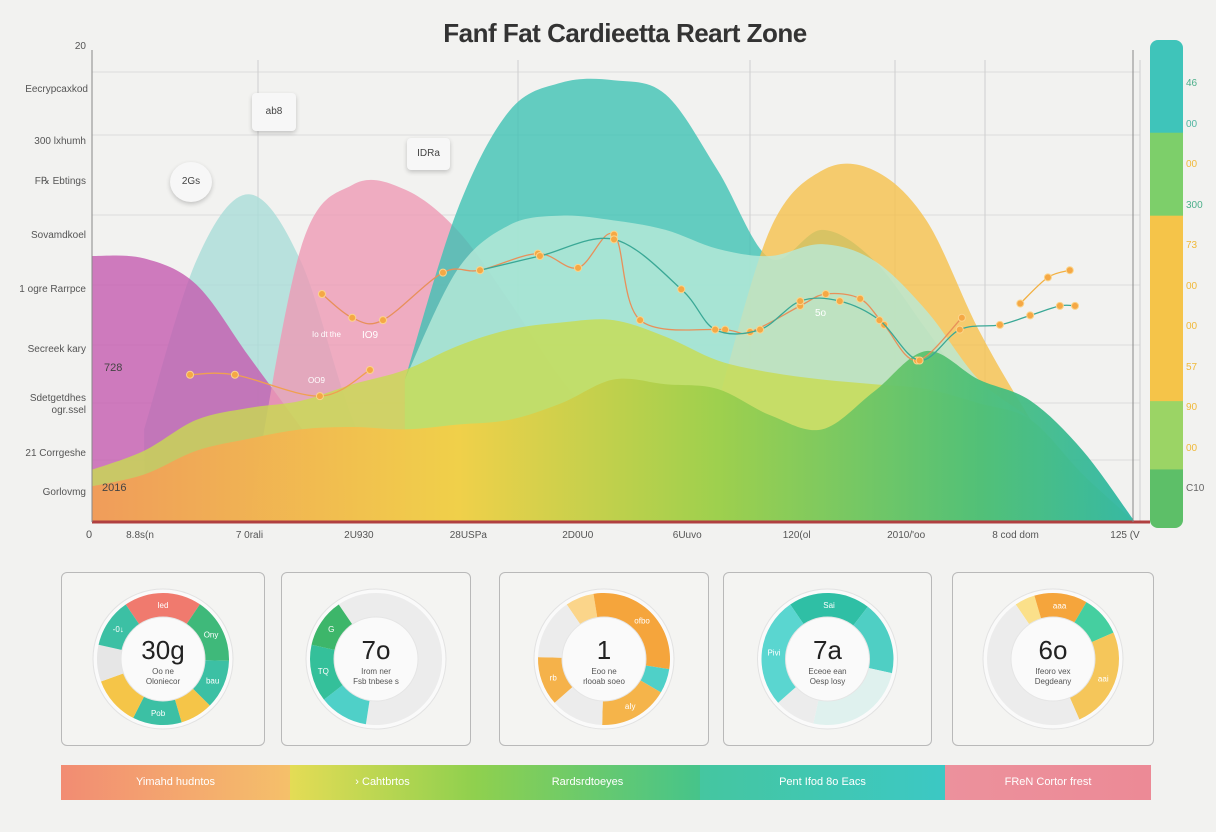  What do you see at coordinates (1103, 679) in the screenshot?
I see `donut-segment-label: aai` at bounding box center [1103, 679].